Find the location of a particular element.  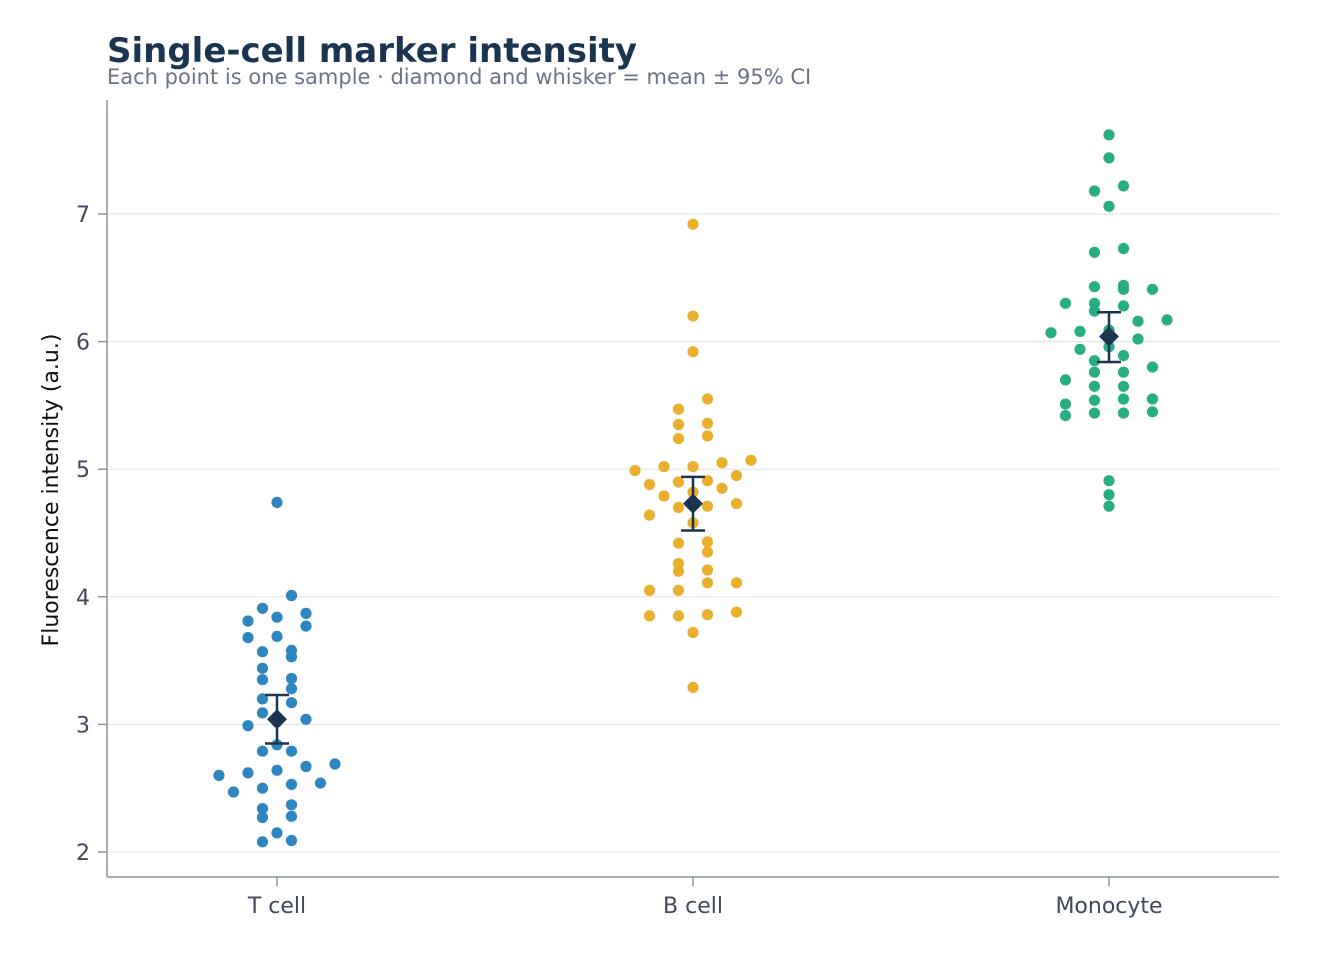

y-axis-label: Fluorescence intensity (a.u.) is located at coordinates (51, 490).